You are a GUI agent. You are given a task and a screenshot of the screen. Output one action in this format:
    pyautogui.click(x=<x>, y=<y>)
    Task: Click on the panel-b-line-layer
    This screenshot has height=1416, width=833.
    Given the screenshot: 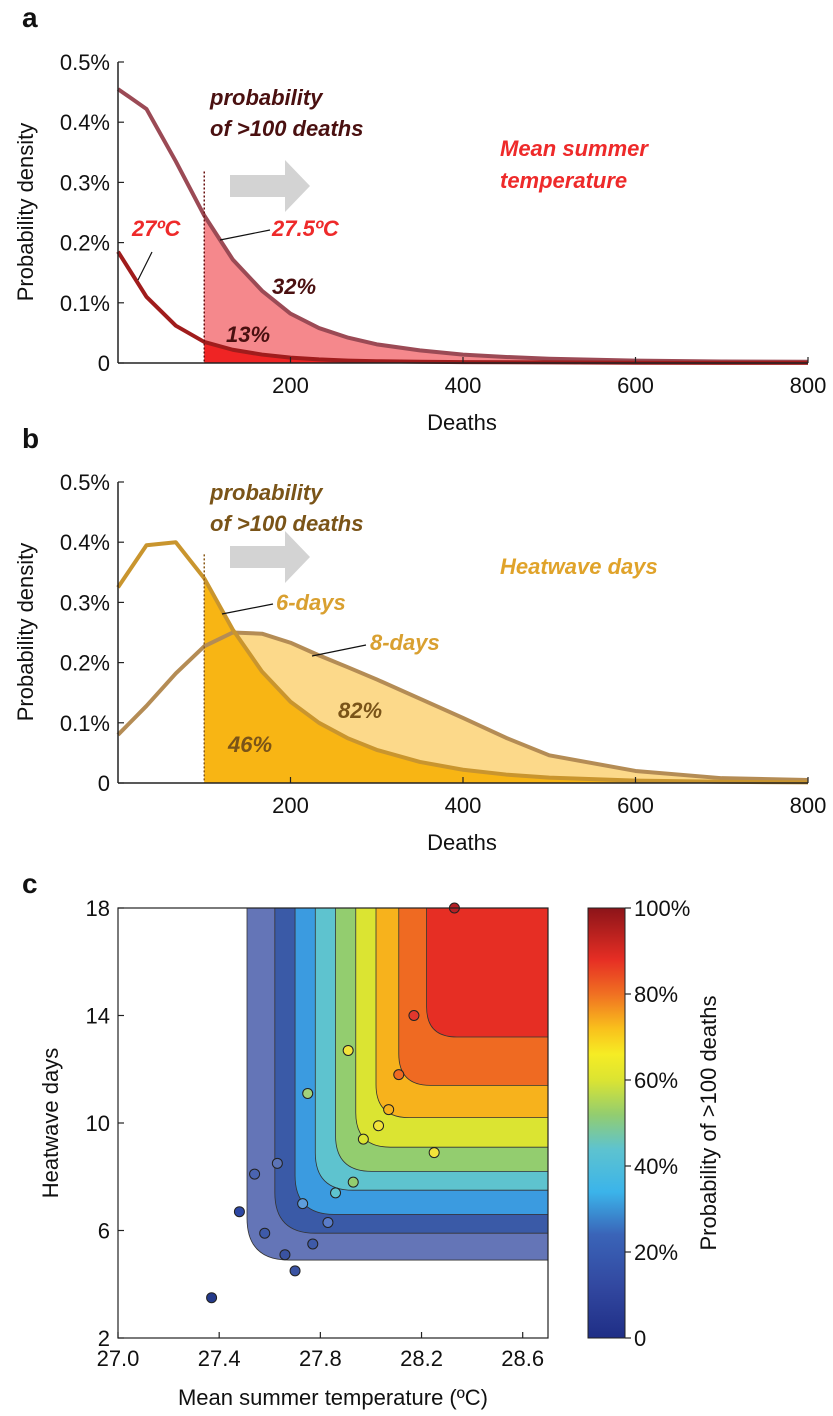 What is the action you would take?
    pyautogui.click(x=462, y=662)
    